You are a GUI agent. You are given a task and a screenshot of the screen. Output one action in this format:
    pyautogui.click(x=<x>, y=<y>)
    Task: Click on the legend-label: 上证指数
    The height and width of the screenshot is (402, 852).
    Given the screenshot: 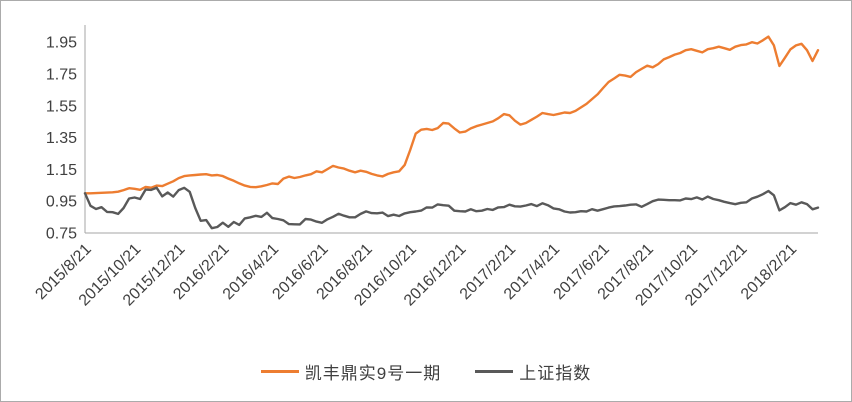 What is the action you would take?
    pyautogui.click(x=555, y=373)
    